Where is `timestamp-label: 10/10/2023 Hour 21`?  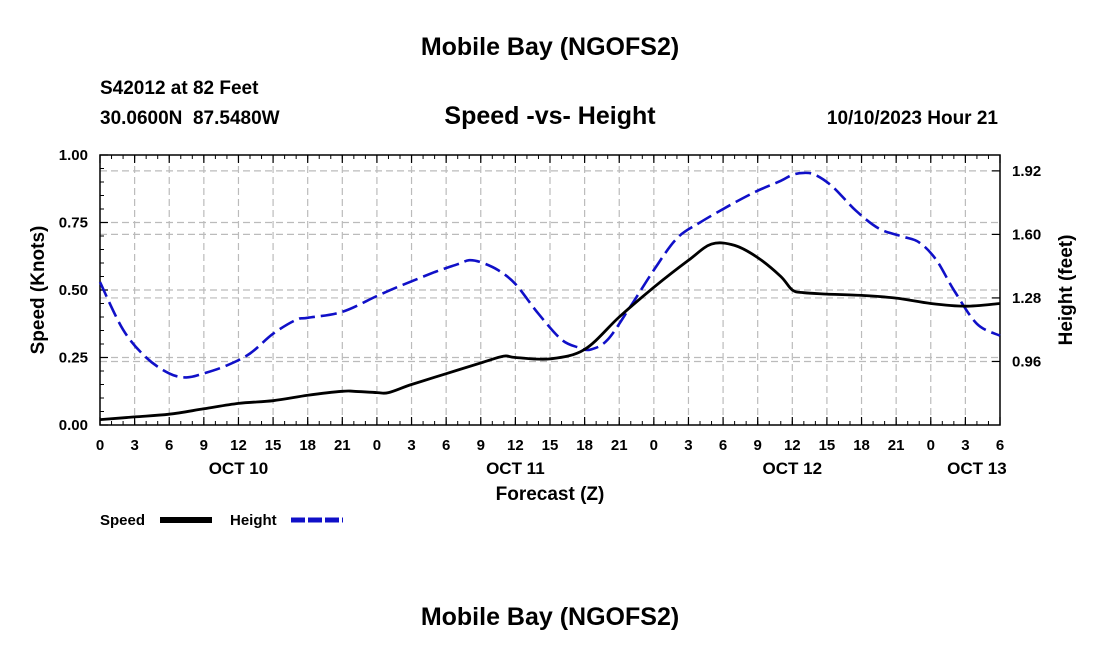 timestamp-label: 10/10/2023 Hour 21 is located at coordinates (913, 118).